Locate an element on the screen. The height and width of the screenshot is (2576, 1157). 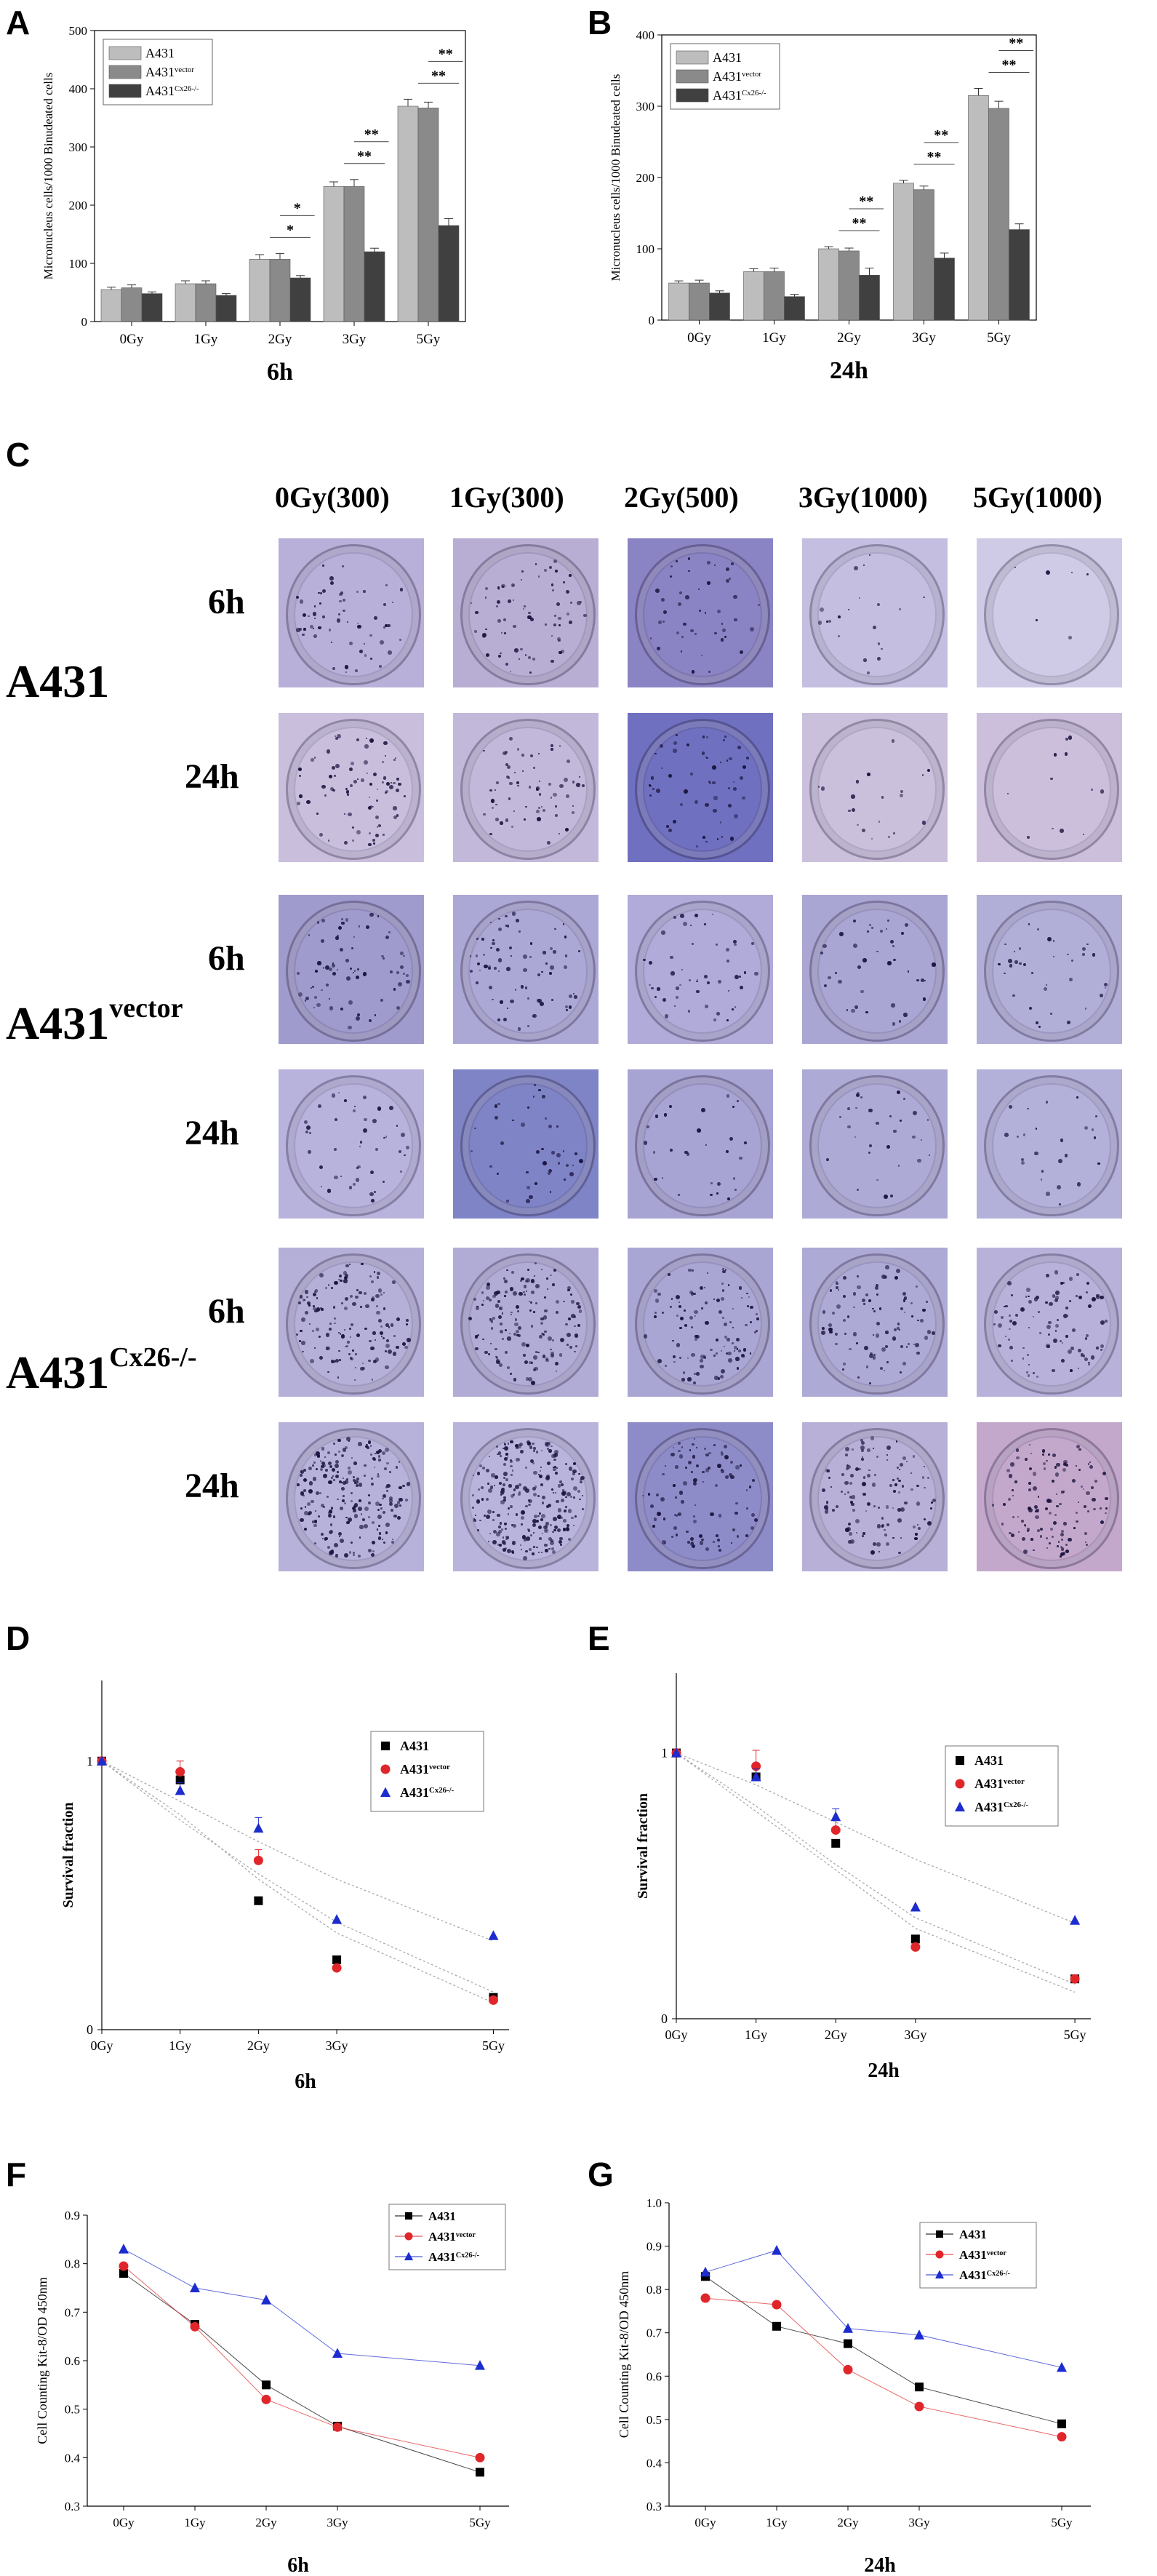
panel-letter-g: G is located at coordinates (601, 2174).